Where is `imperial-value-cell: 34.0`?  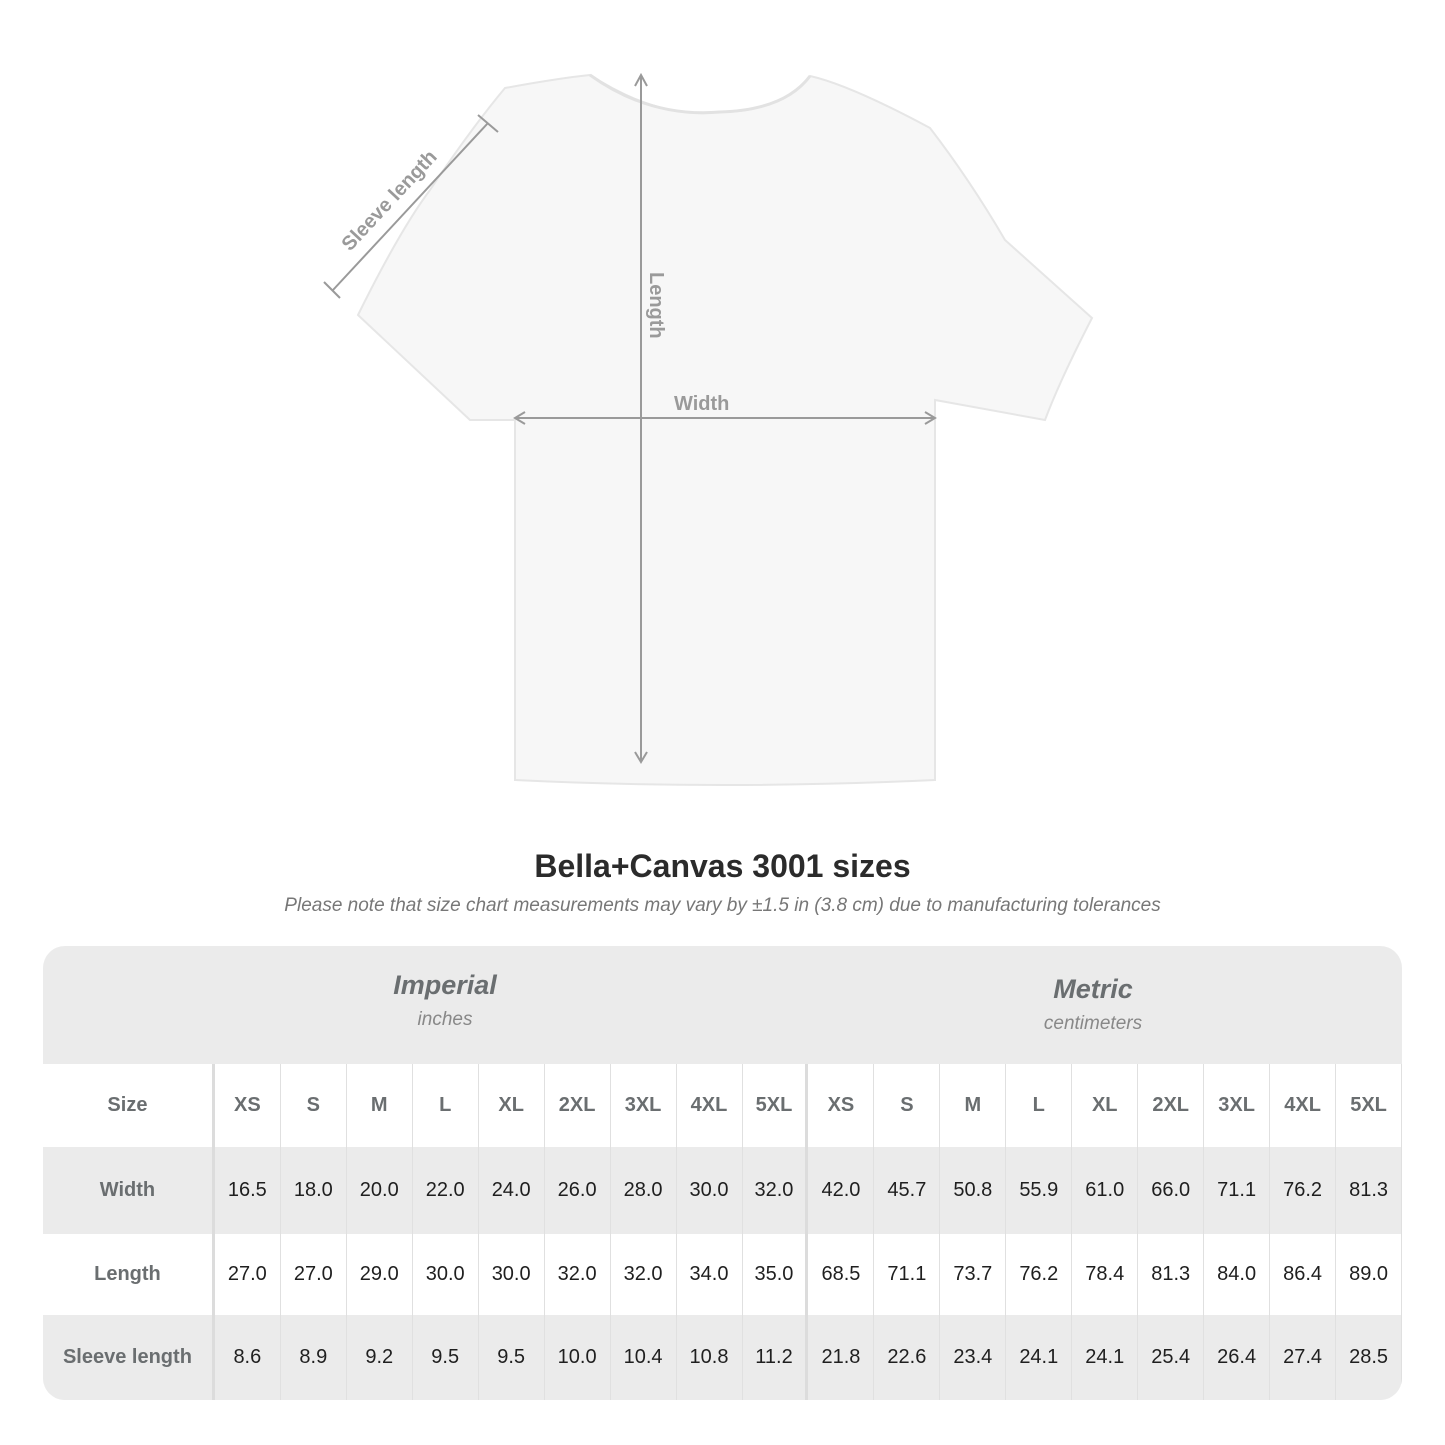
imperial-value-cell: 34.0 is located at coordinates (710, 1274).